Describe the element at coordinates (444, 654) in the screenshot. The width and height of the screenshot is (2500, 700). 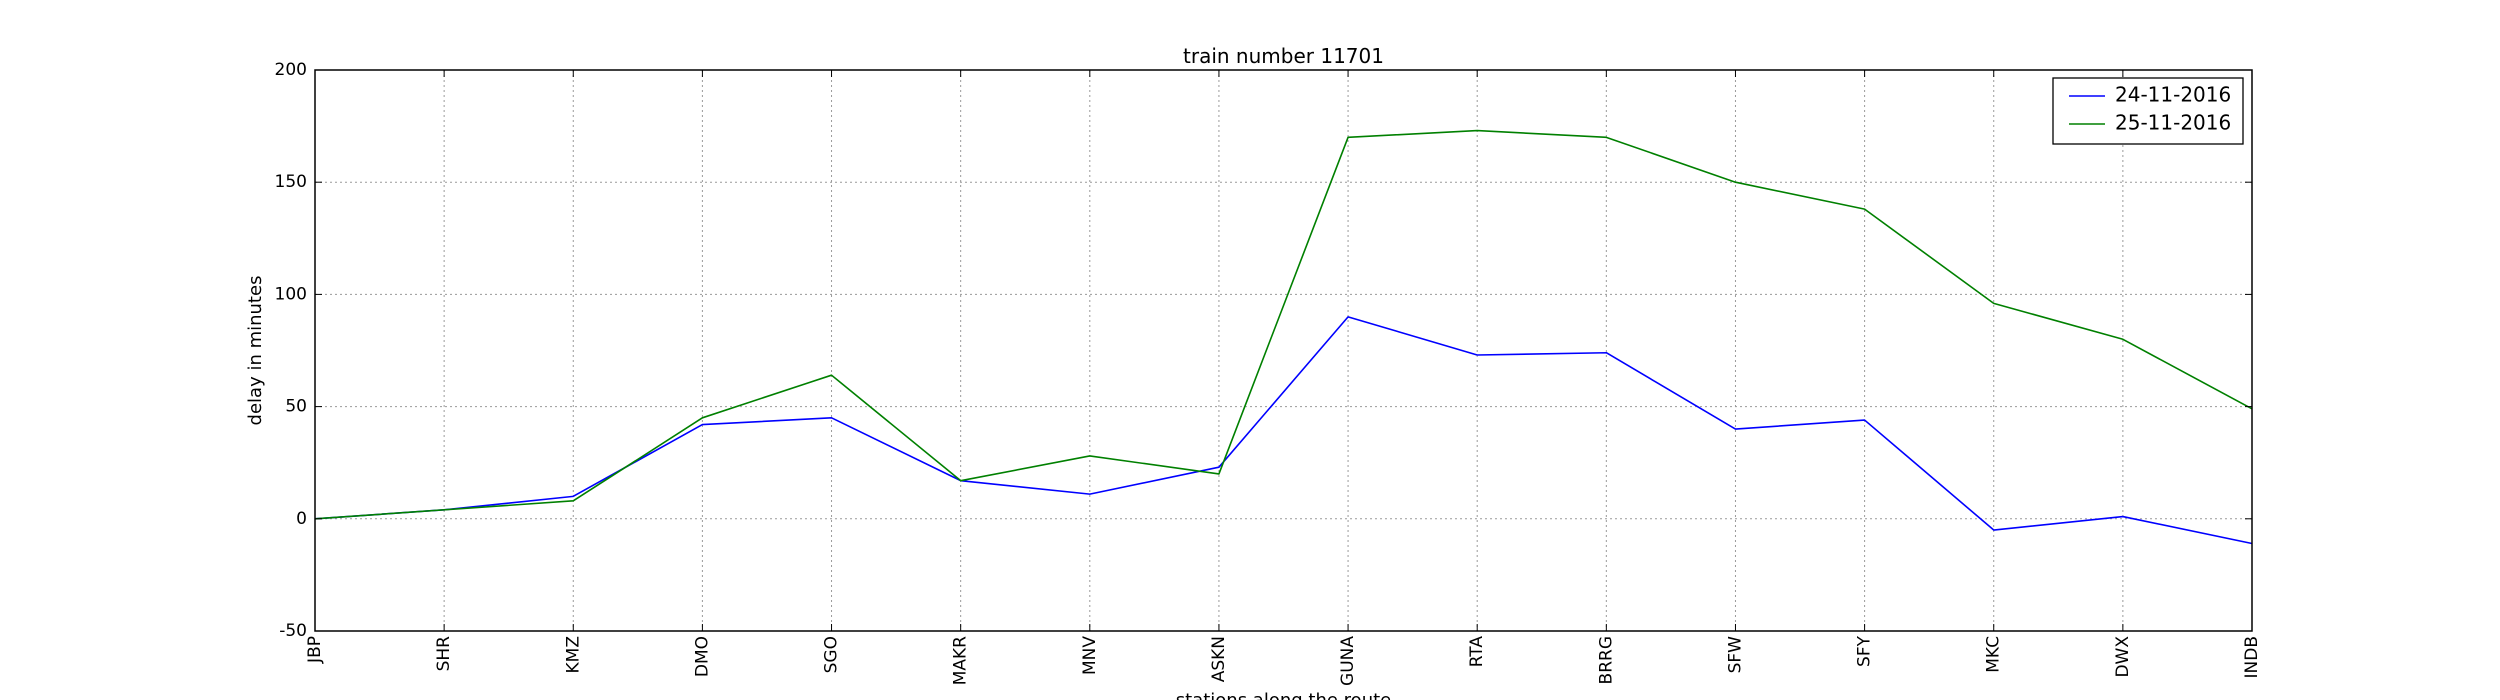
I see `x-tick-label: SHR` at that location.